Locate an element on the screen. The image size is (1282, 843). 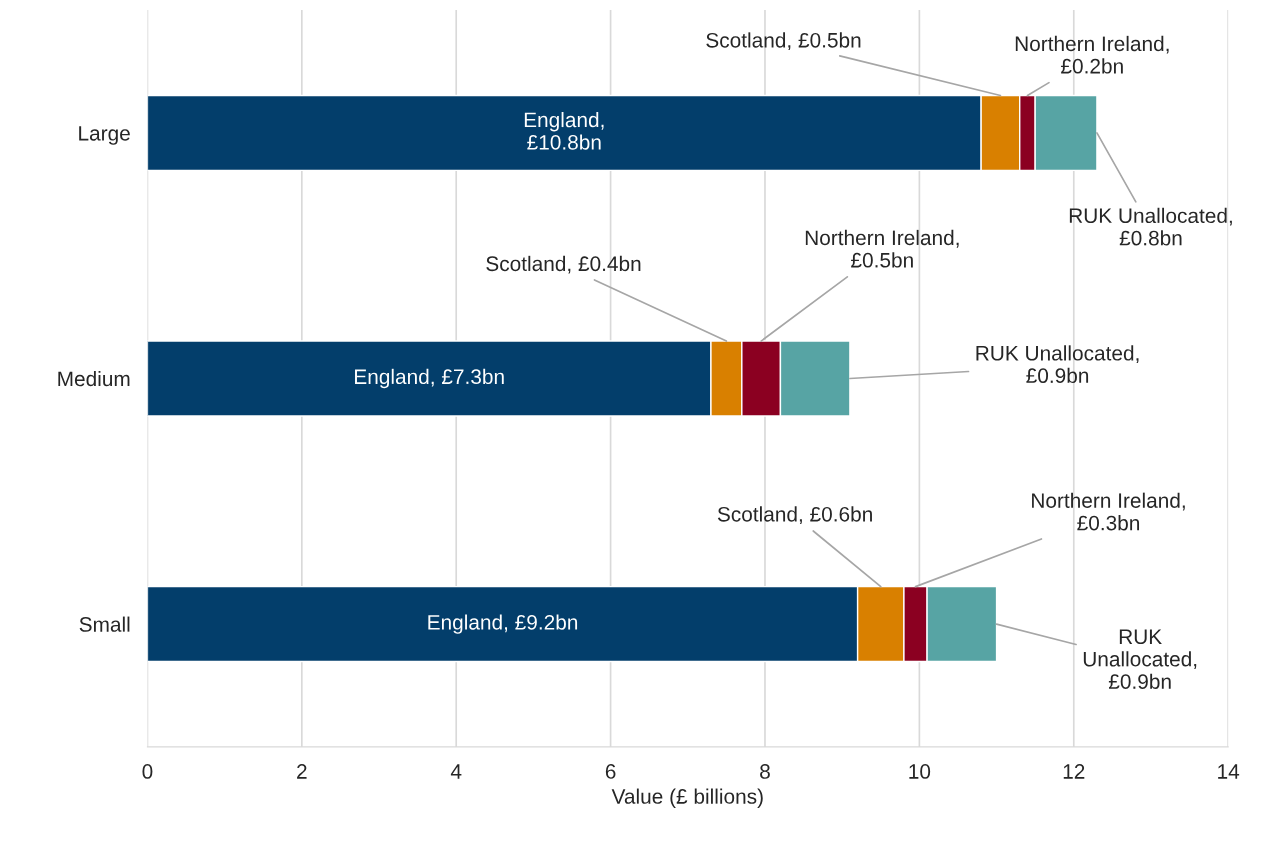
data-label: England, £7.3bn is located at coordinates (429, 378).